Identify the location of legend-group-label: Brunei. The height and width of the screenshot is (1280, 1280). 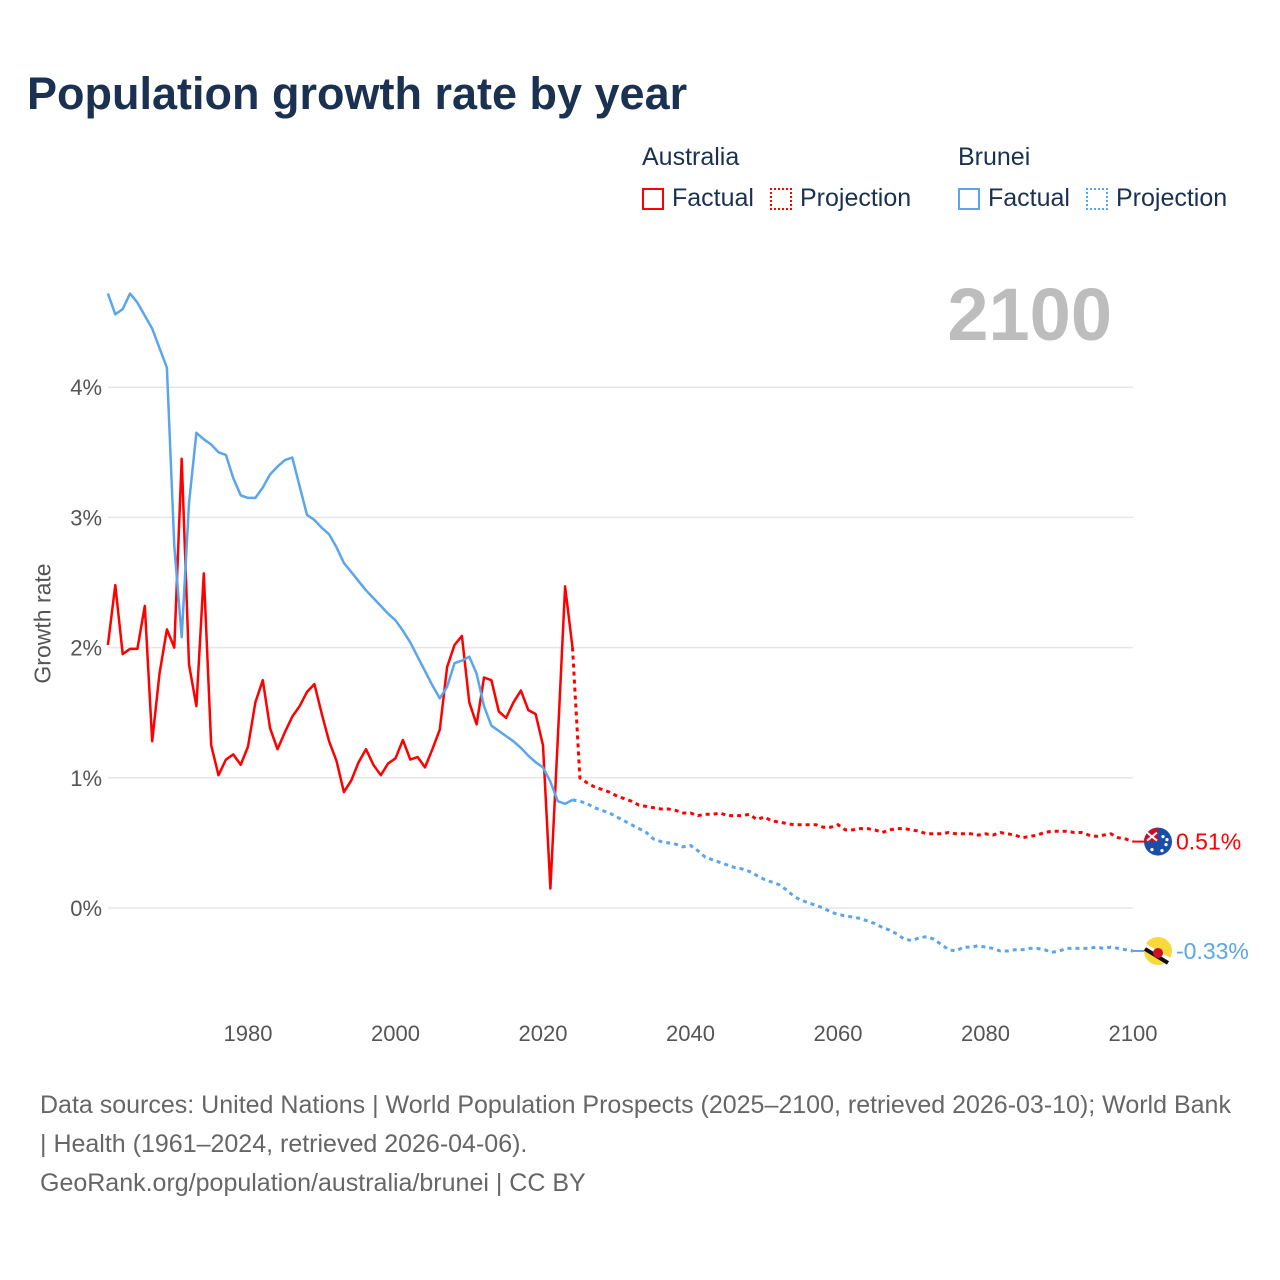
(994, 157).